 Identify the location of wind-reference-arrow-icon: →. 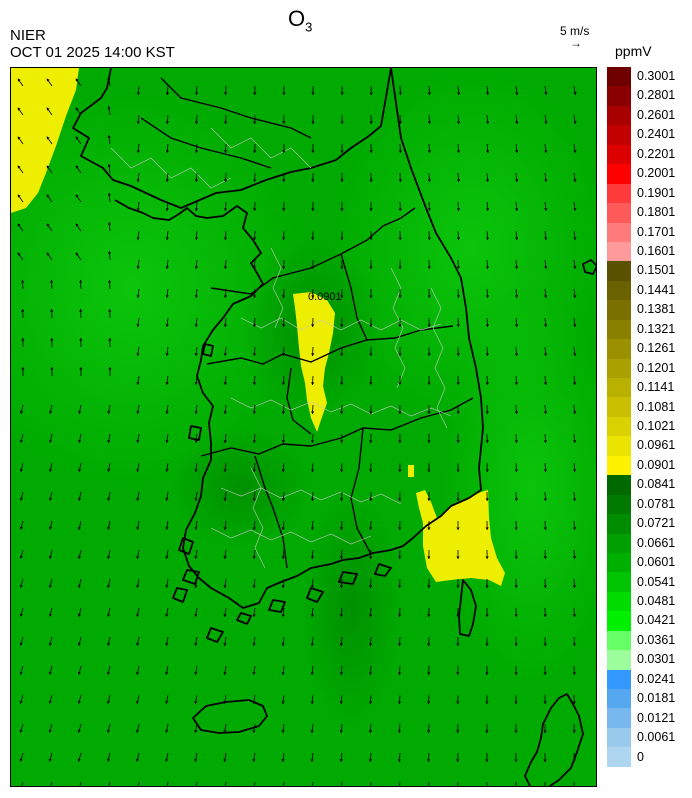
(576, 43).